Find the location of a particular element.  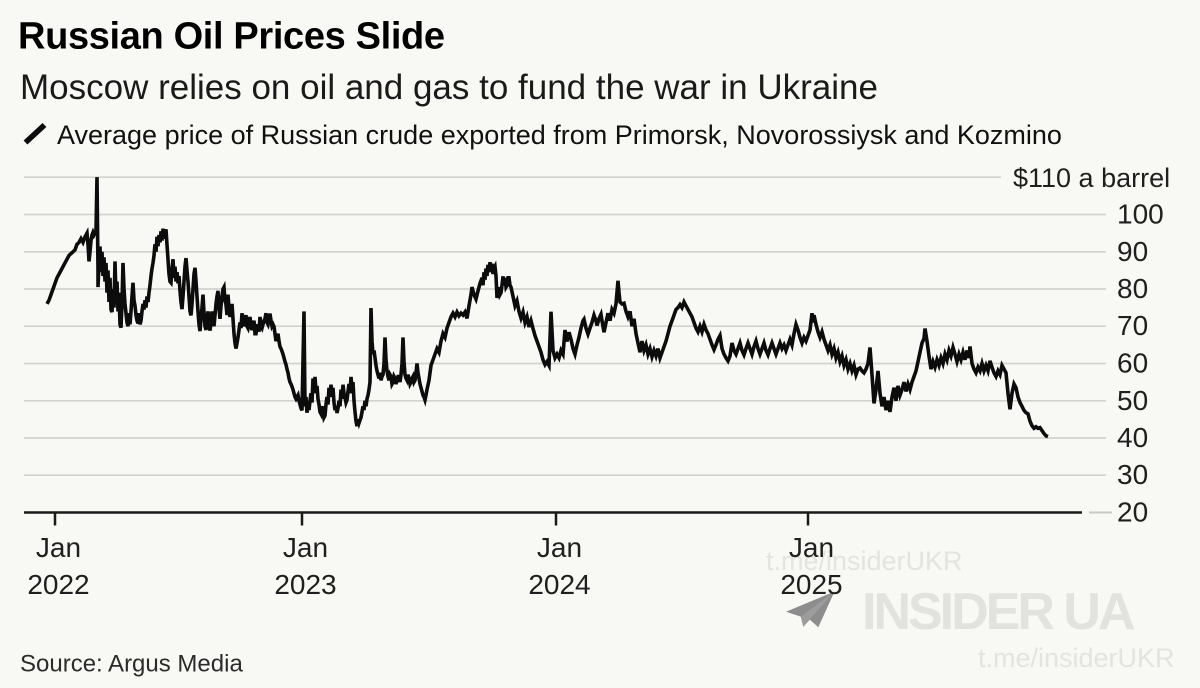

svg-text: 60 is located at coordinates (1132, 363).